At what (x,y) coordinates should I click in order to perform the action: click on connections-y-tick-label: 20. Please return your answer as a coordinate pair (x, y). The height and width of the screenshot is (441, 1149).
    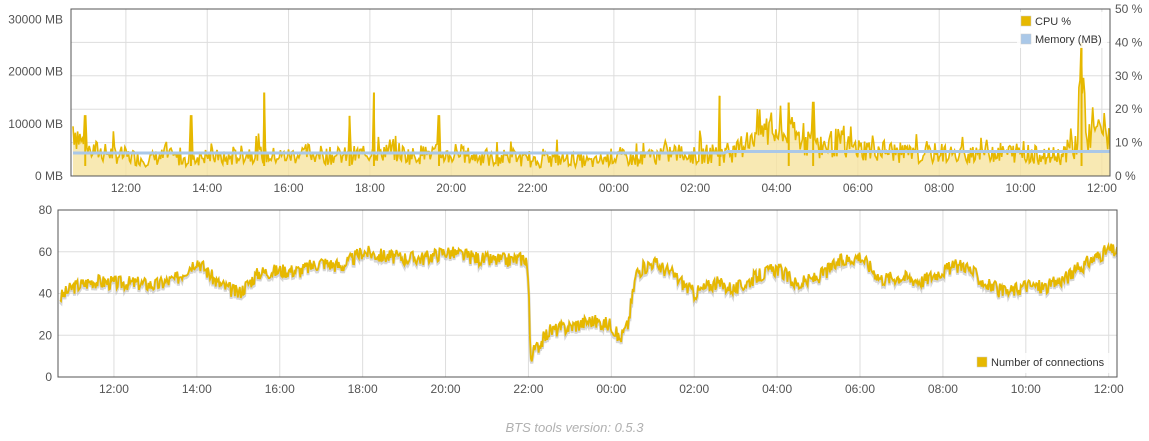
    Looking at the image, I should click on (46, 335).